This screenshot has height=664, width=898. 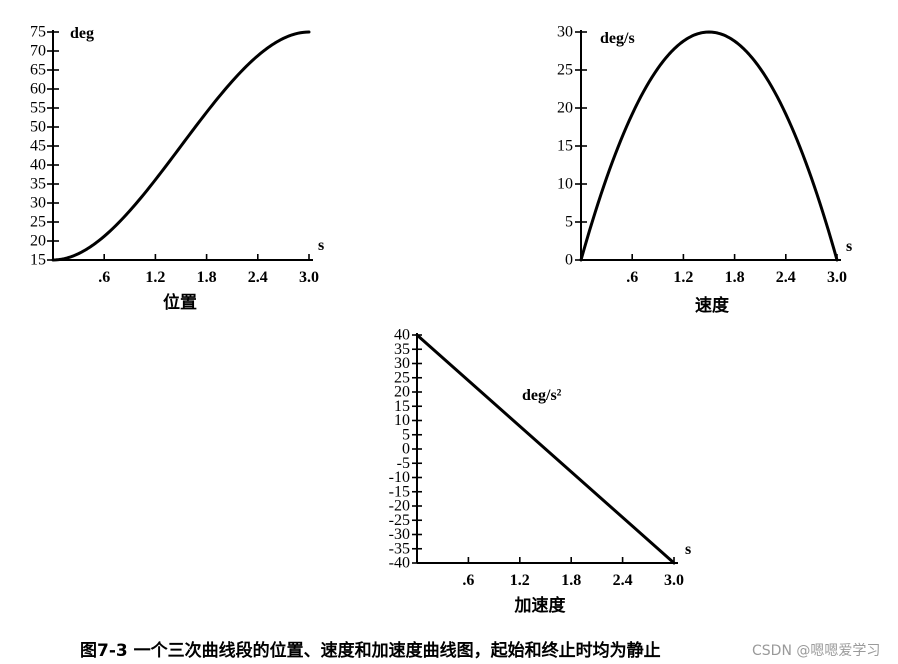 I want to click on y-tick-label: -10, so click(x=399, y=477).